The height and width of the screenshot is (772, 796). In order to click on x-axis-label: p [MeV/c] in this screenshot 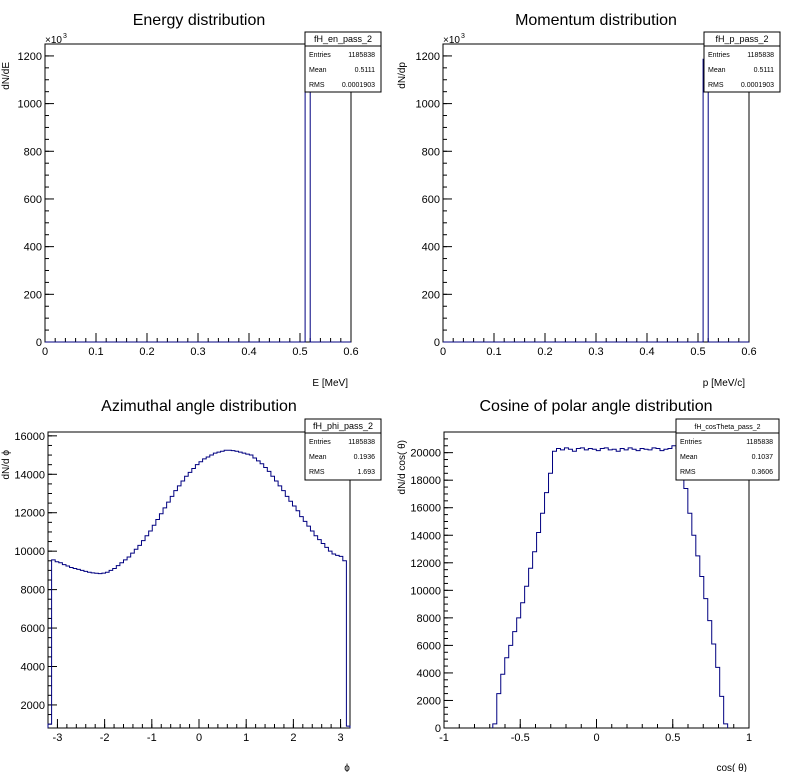, I will do `click(724, 383)`.